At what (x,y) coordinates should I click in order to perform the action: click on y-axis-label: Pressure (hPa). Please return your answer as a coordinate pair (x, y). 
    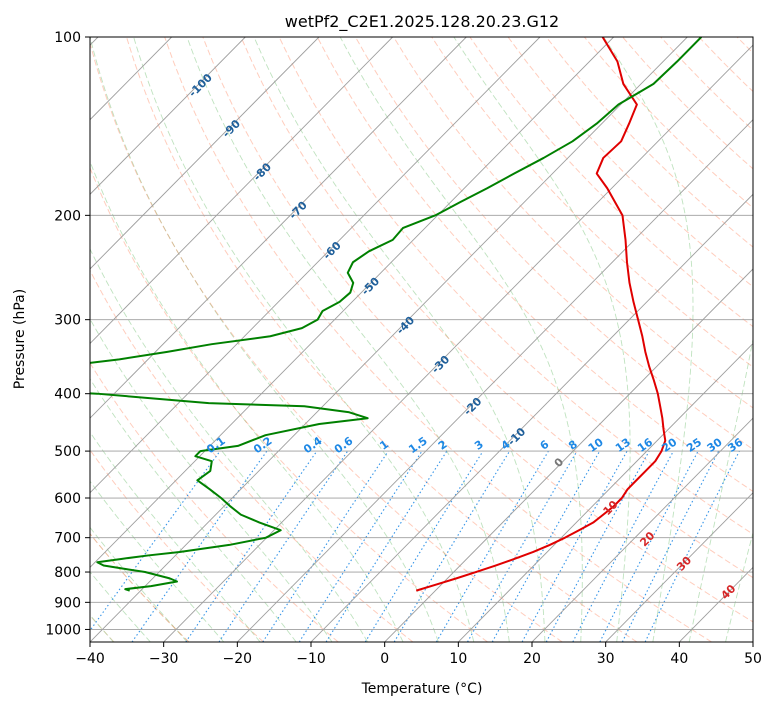
    Looking at the image, I should click on (20, 339).